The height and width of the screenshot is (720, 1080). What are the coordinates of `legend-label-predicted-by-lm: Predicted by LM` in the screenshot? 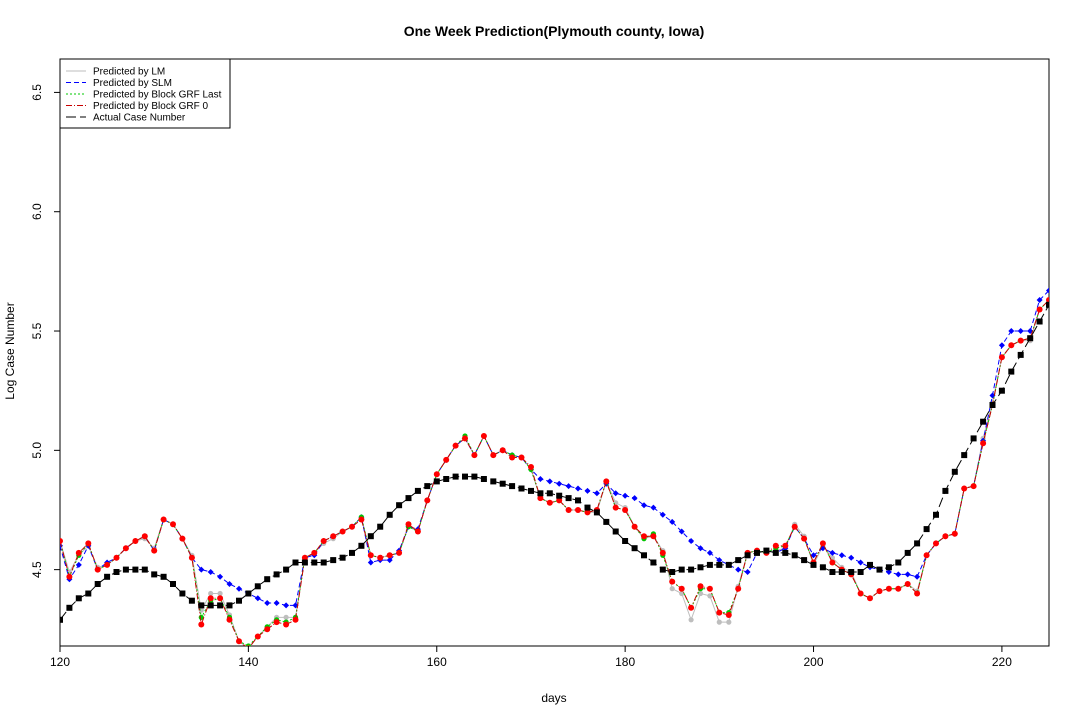 It's located at (129, 72).